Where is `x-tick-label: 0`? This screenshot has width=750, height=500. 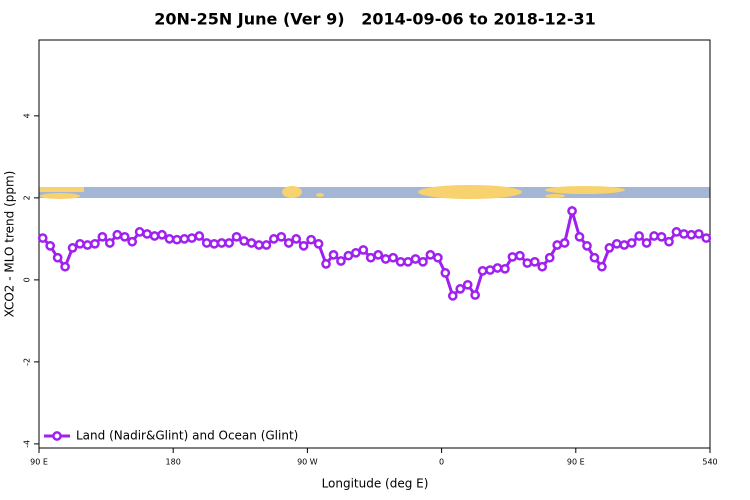
x-tick-label: 0 is located at coordinates (441, 462).